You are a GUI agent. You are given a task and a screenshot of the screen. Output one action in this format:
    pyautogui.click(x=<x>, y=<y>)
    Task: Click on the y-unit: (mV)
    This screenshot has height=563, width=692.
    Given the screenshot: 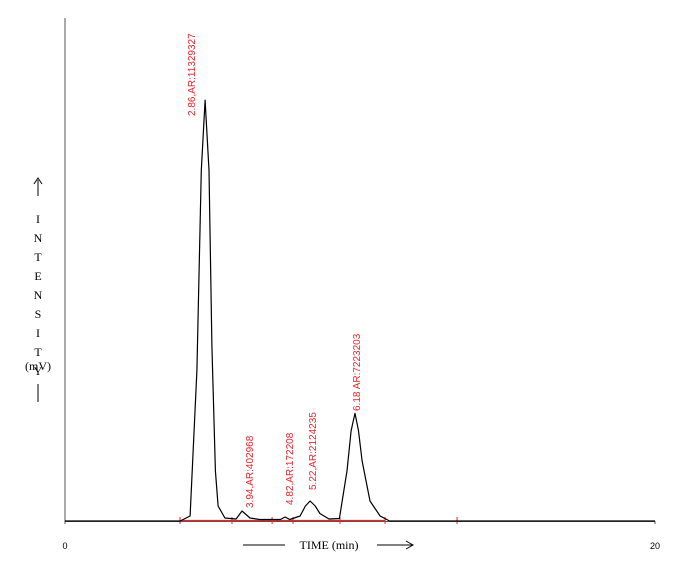 What is the action you would take?
    pyautogui.click(x=38, y=366)
    